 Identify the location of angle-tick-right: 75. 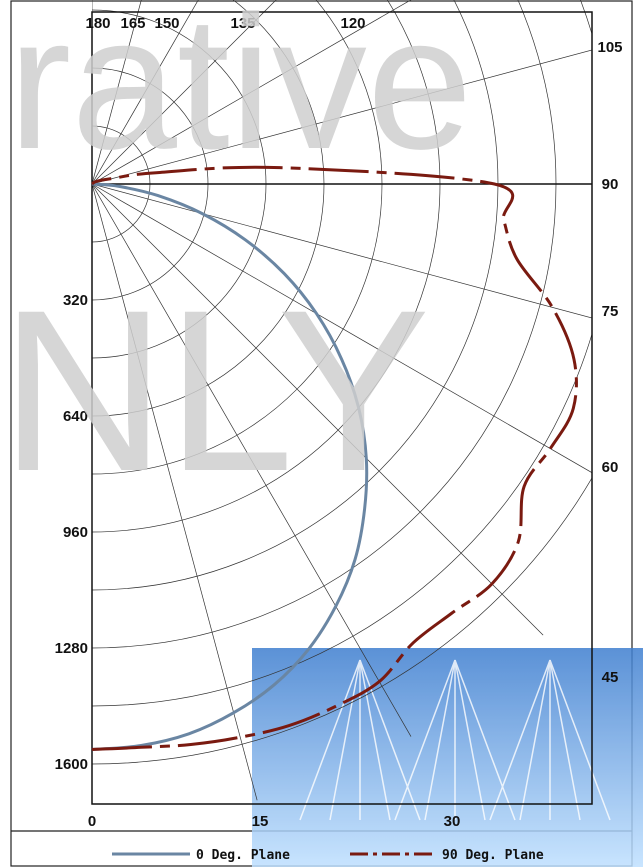
(610, 311).